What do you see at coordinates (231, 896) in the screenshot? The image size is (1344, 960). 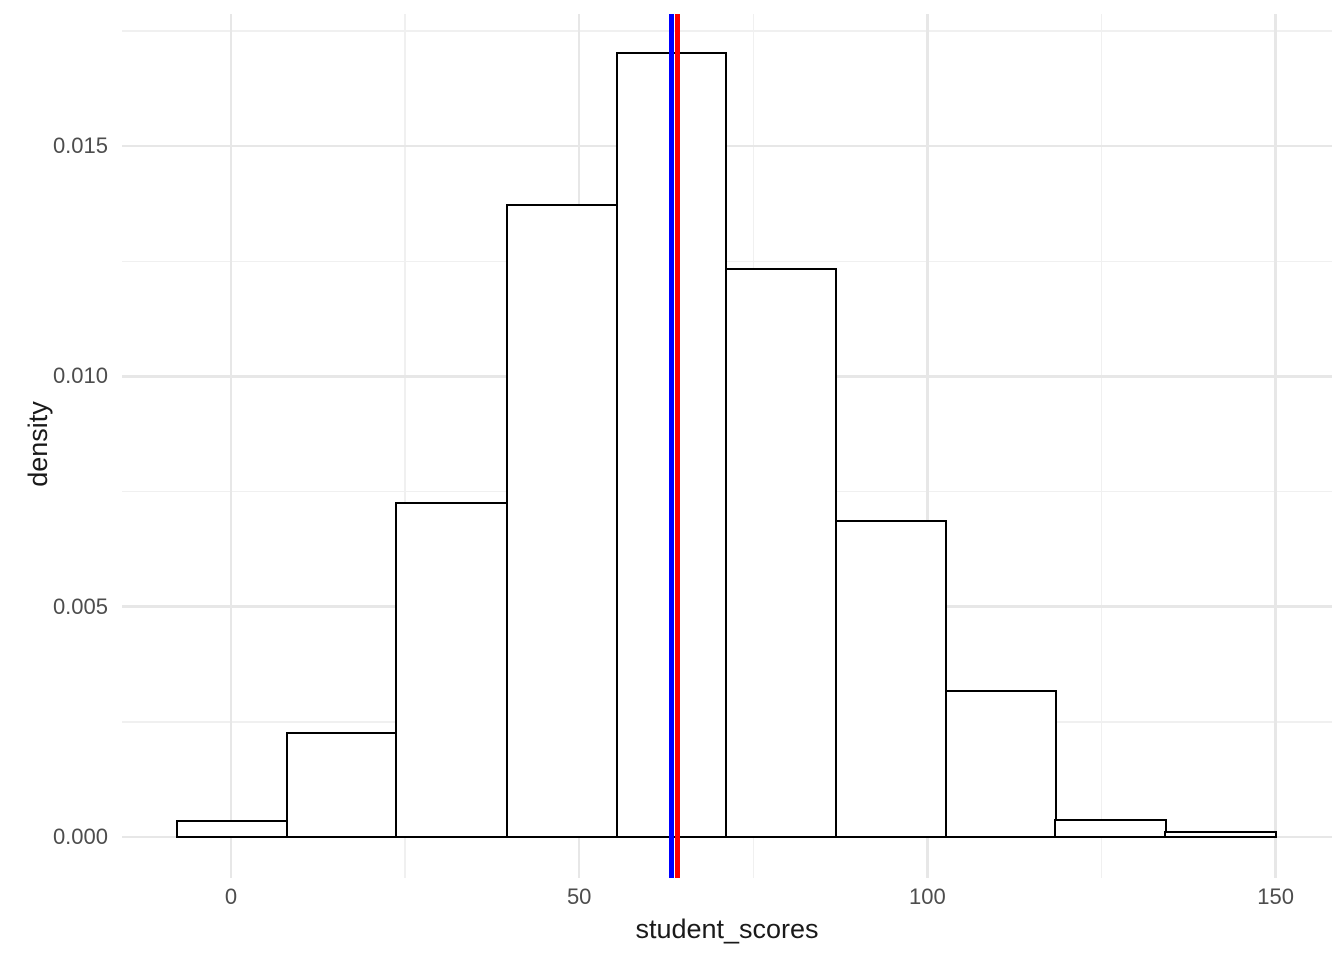 I see `x-tick-label: 0` at bounding box center [231, 896].